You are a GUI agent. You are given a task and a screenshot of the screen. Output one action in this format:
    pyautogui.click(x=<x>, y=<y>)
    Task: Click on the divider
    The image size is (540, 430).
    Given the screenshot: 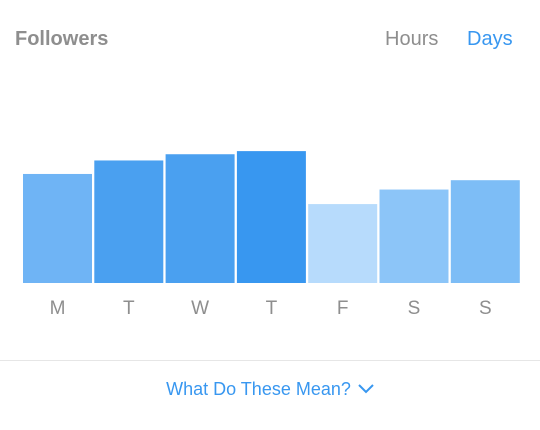 What is the action you would take?
    pyautogui.click(x=270, y=360)
    